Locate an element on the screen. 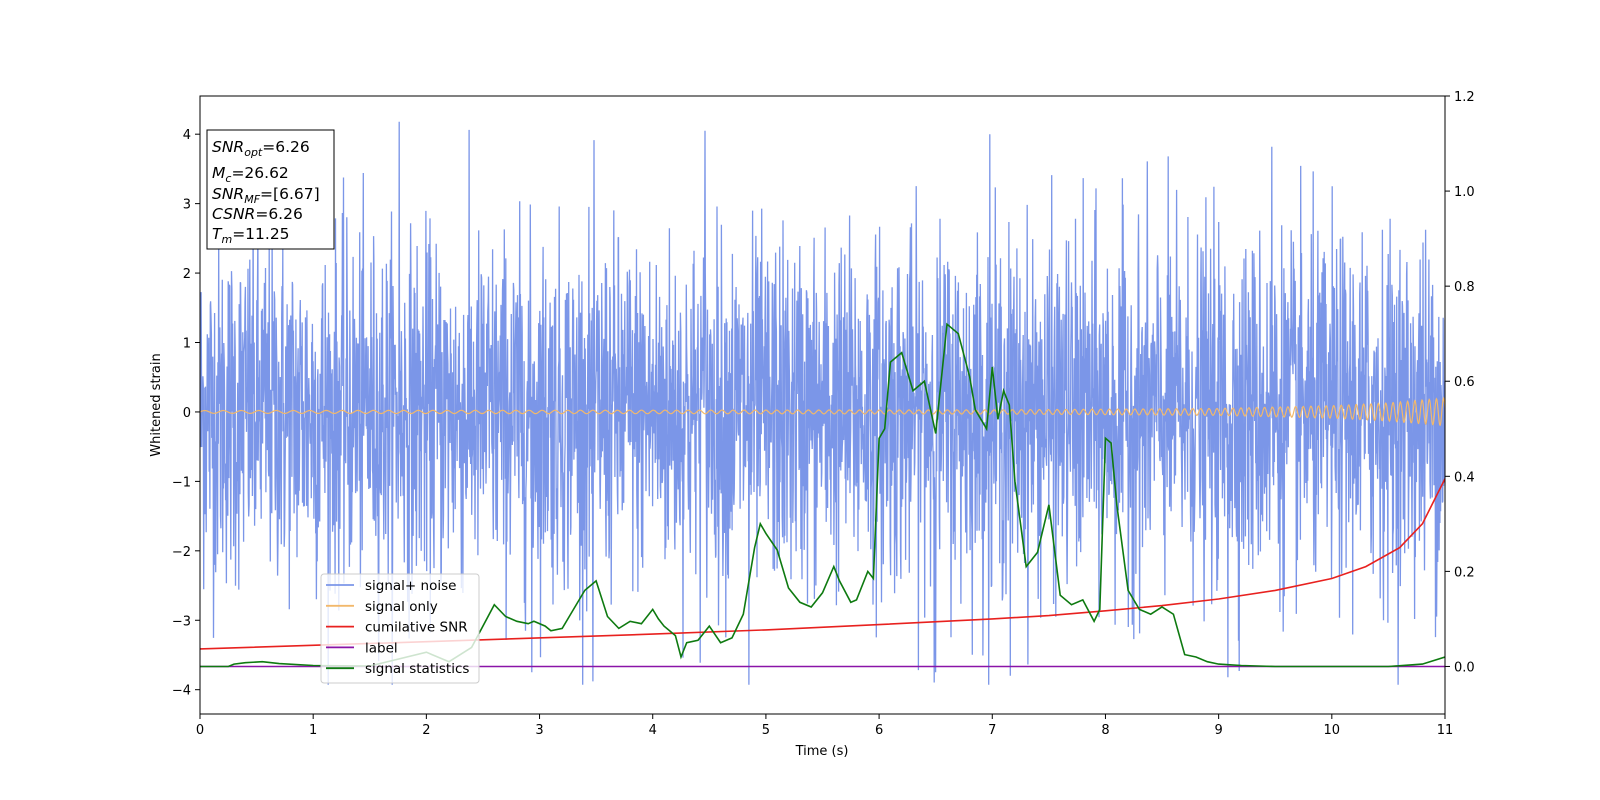  y-tick-label: −2 is located at coordinates (181, 552).